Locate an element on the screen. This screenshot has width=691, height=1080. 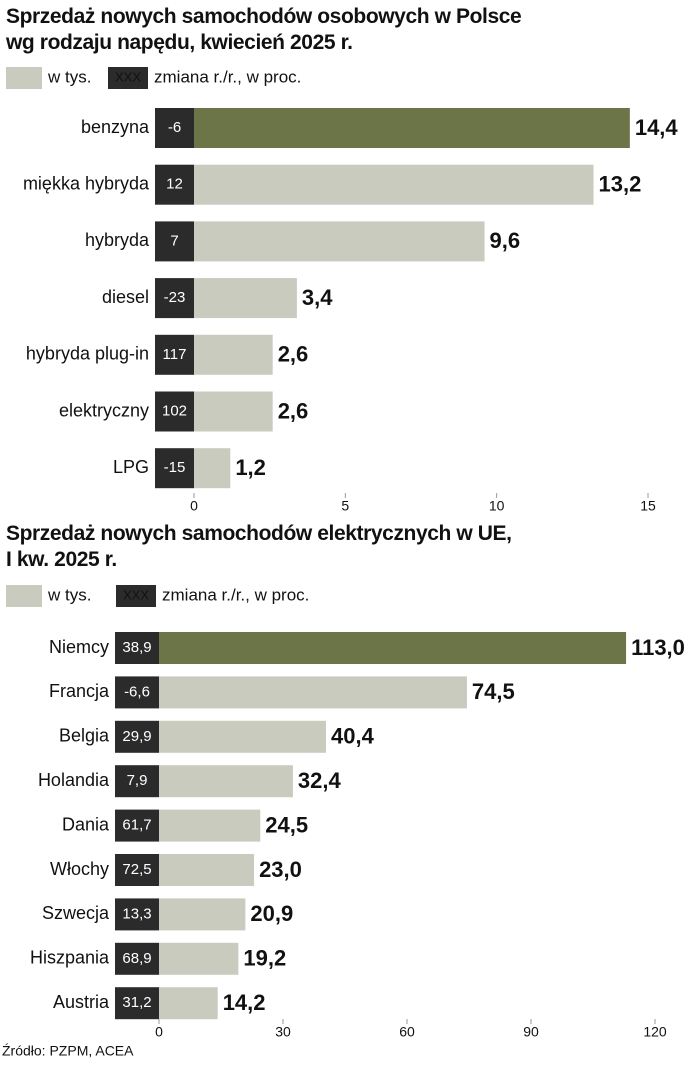
category-label: Francja is located at coordinates (79, 691).